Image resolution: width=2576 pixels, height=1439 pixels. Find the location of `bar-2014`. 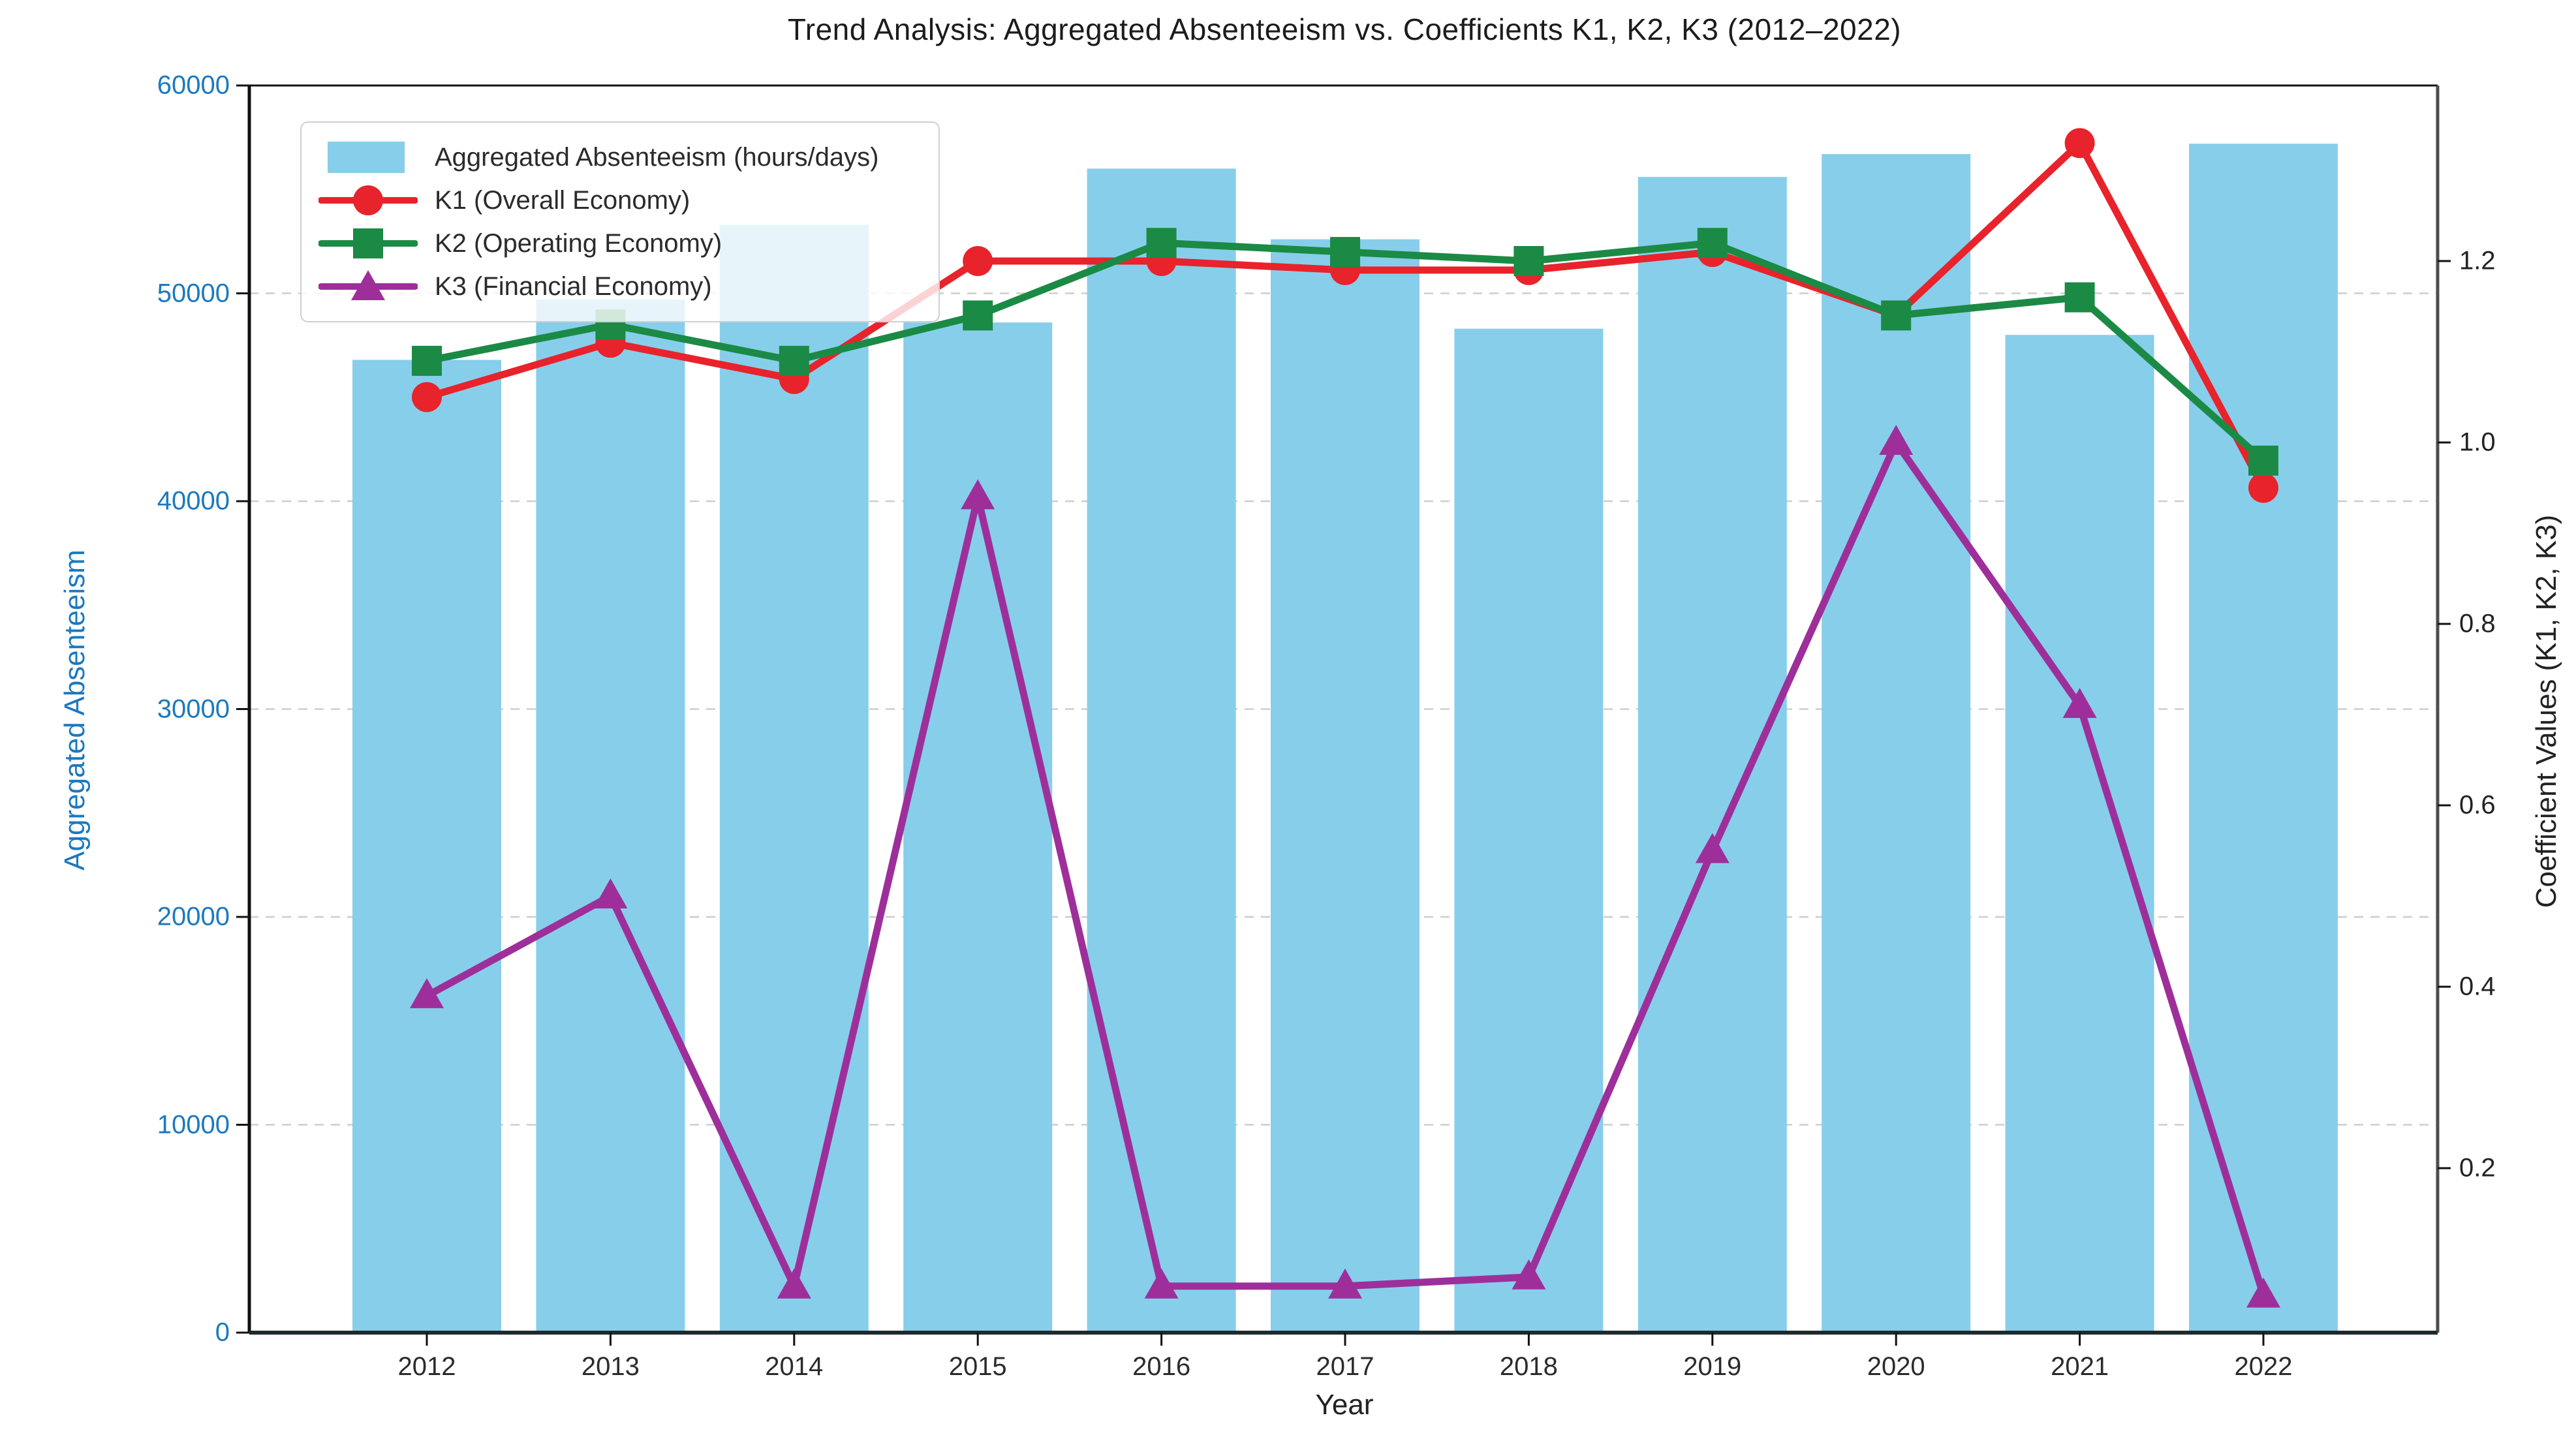

bar-2014 is located at coordinates (794, 779).